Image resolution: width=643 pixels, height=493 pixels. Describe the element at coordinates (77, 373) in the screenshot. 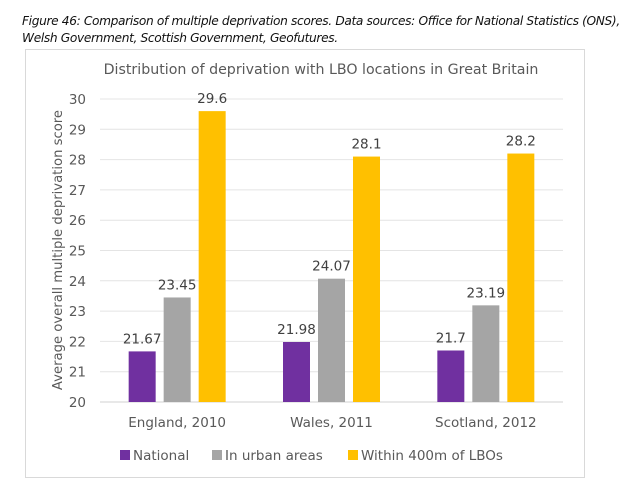

I see `y-tick-label: 21` at that location.